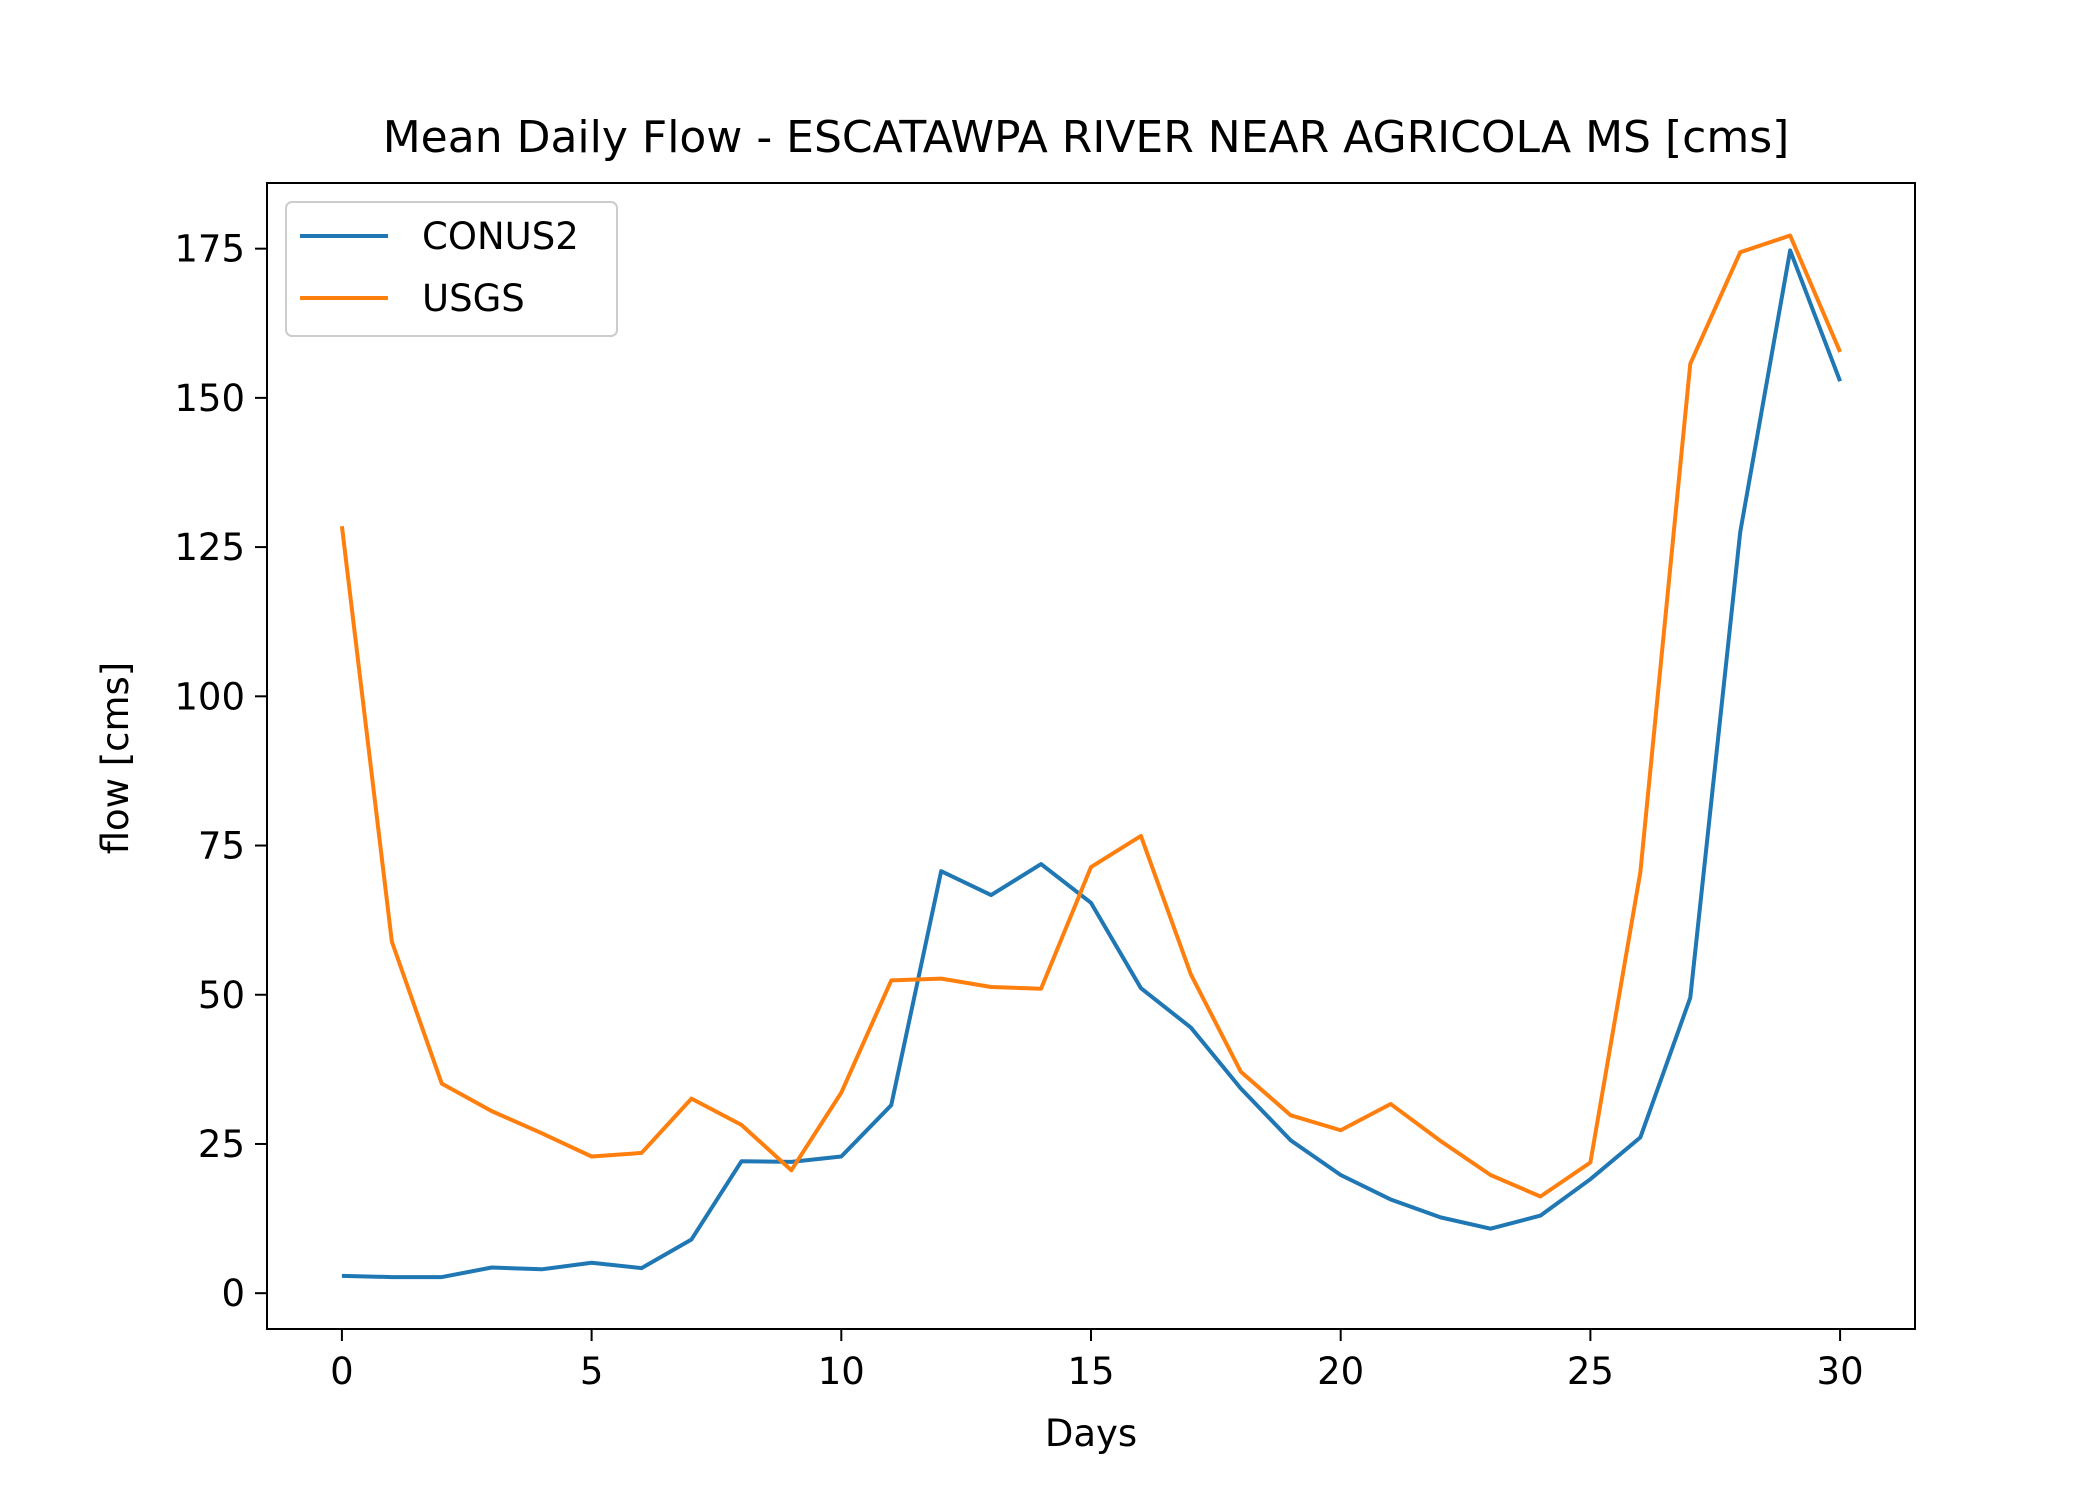 Image resolution: width=2100 pixels, height=1500 pixels. I want to click on x-axis-label: Days, so click(1091, 1433).